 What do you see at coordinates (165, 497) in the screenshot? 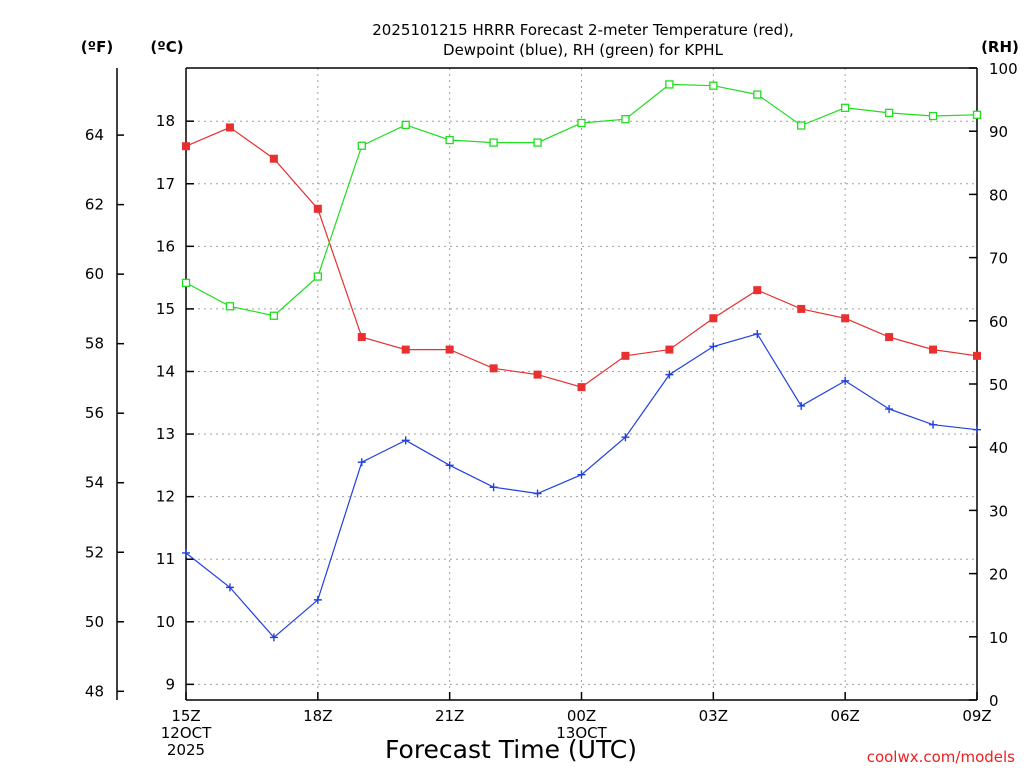
I see `celsius-tick-label: 12` at bounding box center [165, 497].